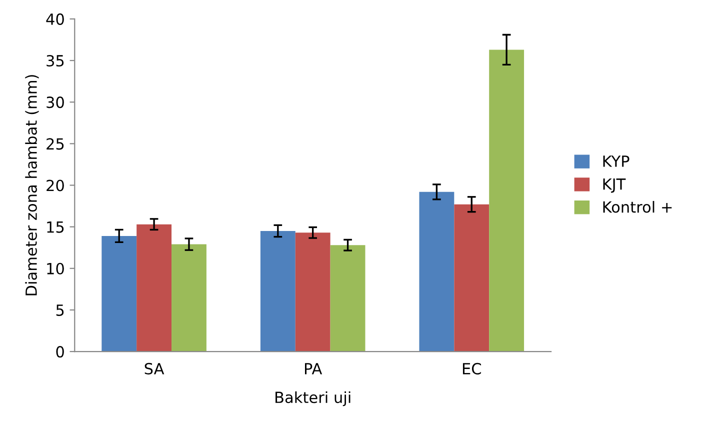  What do you see at coordinates (471, 368) in the screenshot?
I see `x-tick-label: EC` at bounding box center [471, 368].